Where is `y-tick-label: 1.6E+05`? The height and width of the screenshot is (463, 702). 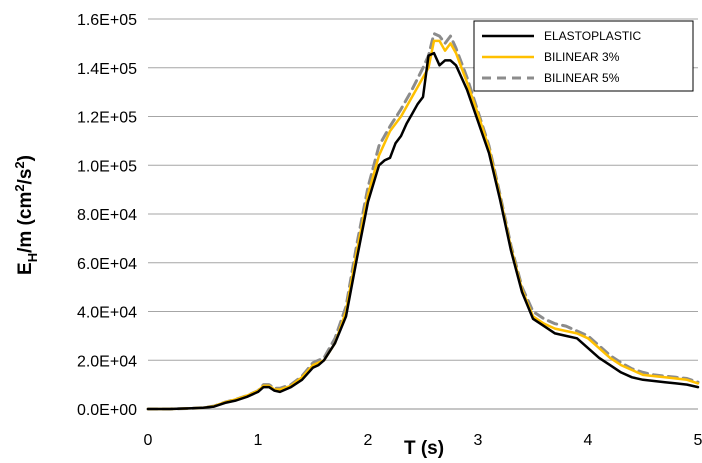 y-tick-label: 1.6E+05 is located at coordinates (107, 20).